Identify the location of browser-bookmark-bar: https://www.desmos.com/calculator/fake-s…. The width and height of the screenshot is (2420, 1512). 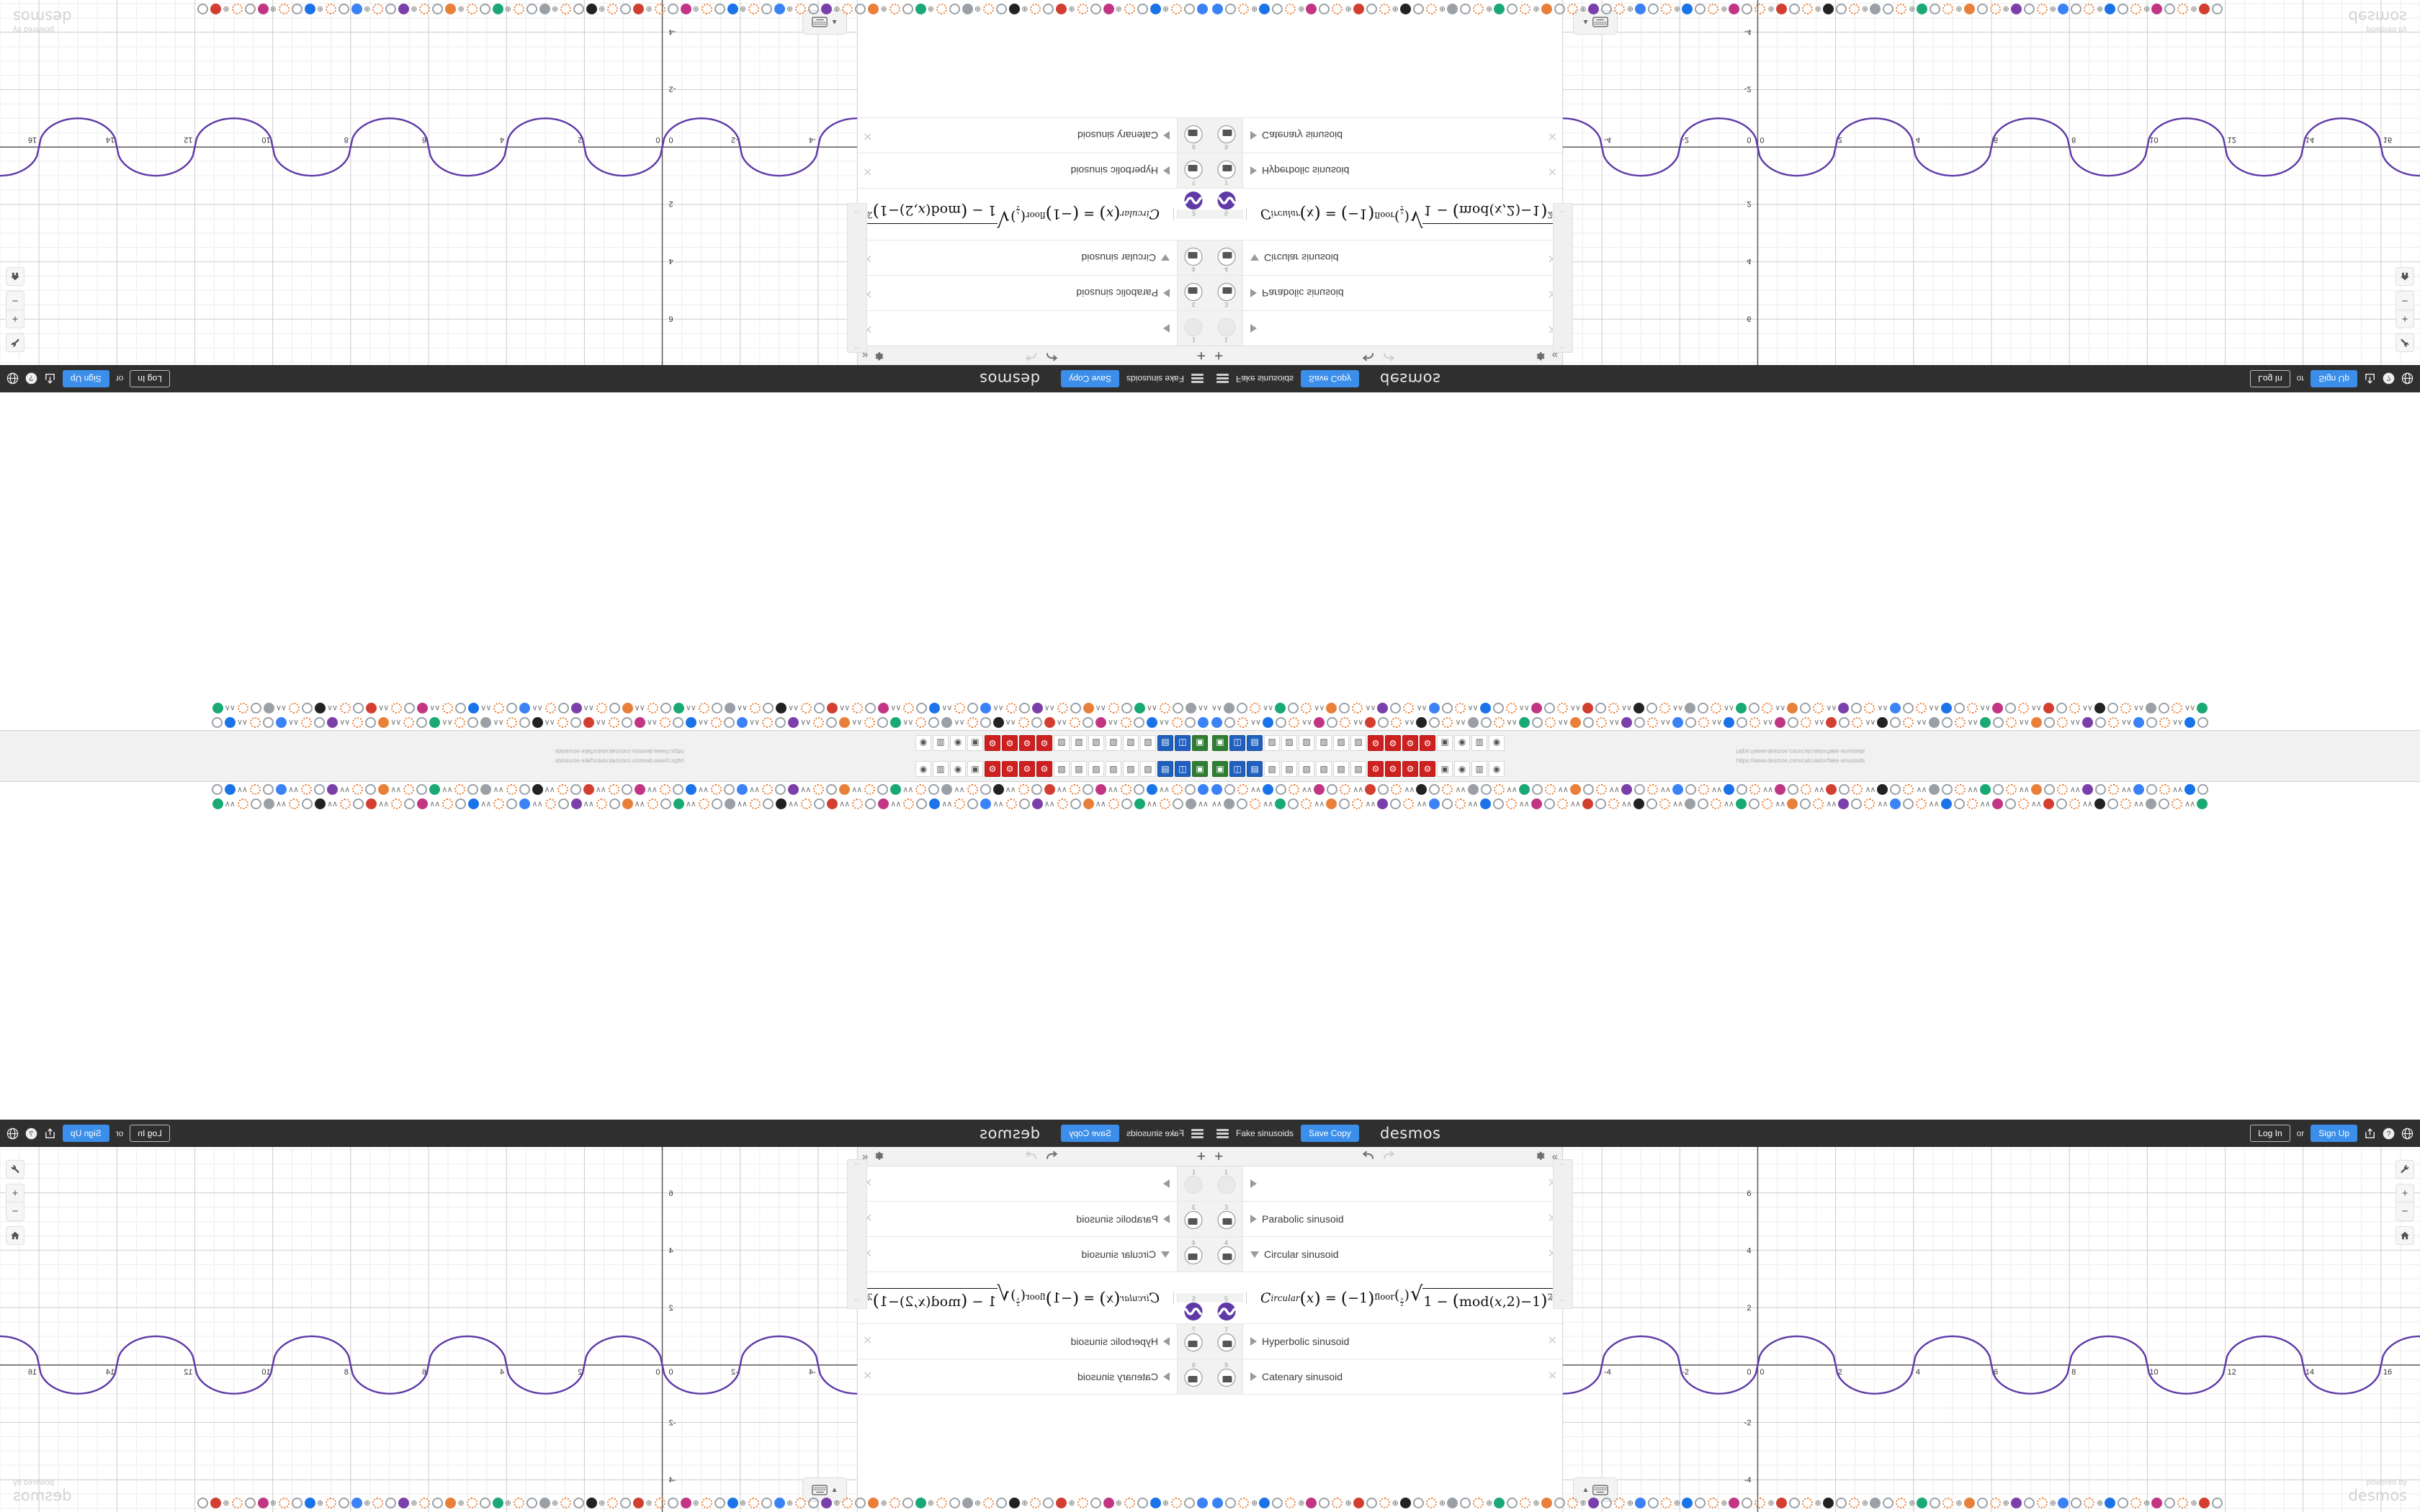
(1815, 769).